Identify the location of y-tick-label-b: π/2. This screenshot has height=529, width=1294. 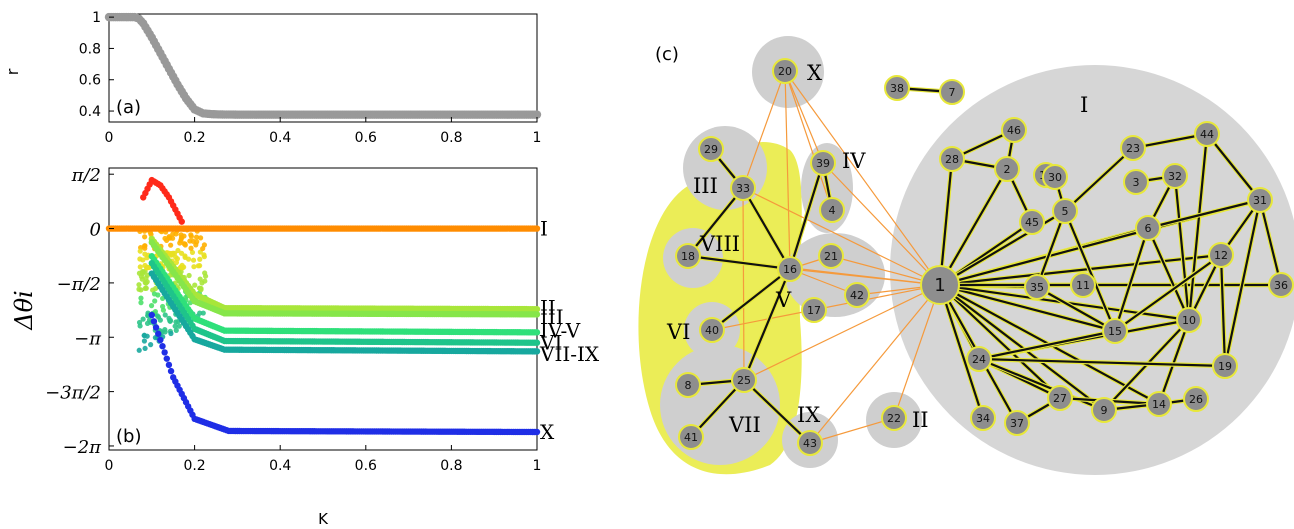
(86, 175).